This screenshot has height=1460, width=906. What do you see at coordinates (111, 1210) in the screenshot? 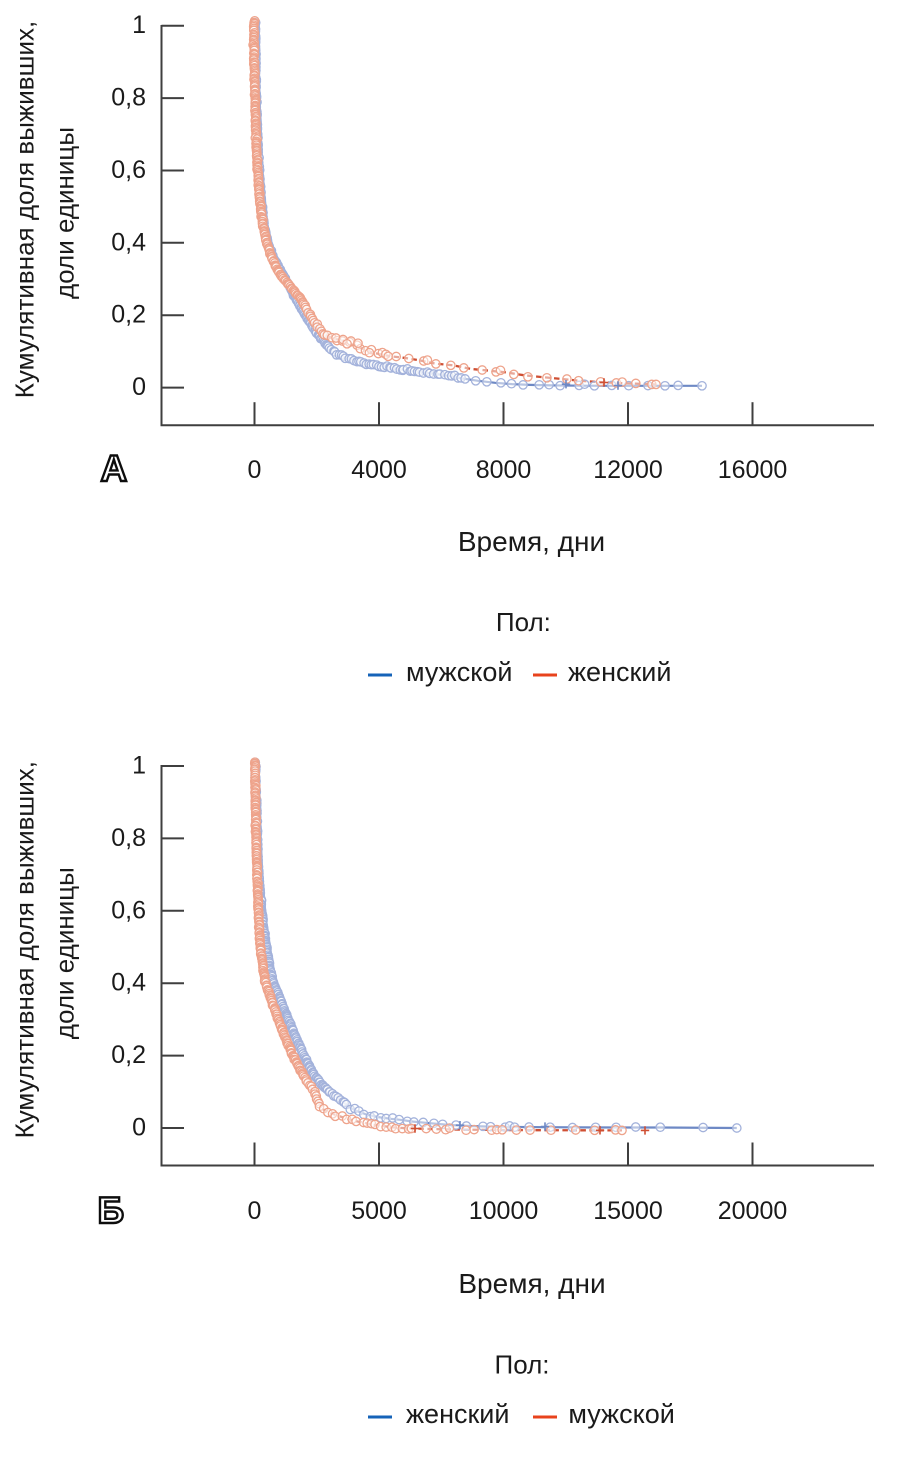
I see `svg-text: Б` at bounding box center [111, 1210].